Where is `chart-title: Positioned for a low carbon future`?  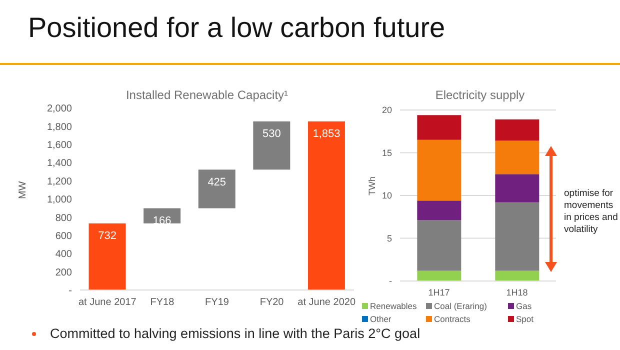 chart-title: Positioned for a low carbon future is located at coordinates (237, 28).